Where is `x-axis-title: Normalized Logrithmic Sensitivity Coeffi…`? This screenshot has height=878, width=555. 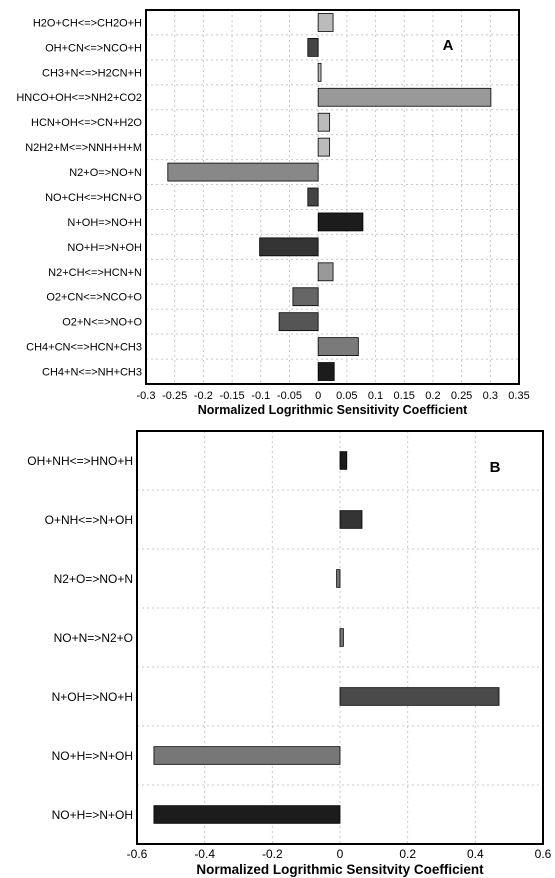
x-axis-title: Normalized Logrithmic Sensitivity Coeffi… is located at coordinates (333, 410).